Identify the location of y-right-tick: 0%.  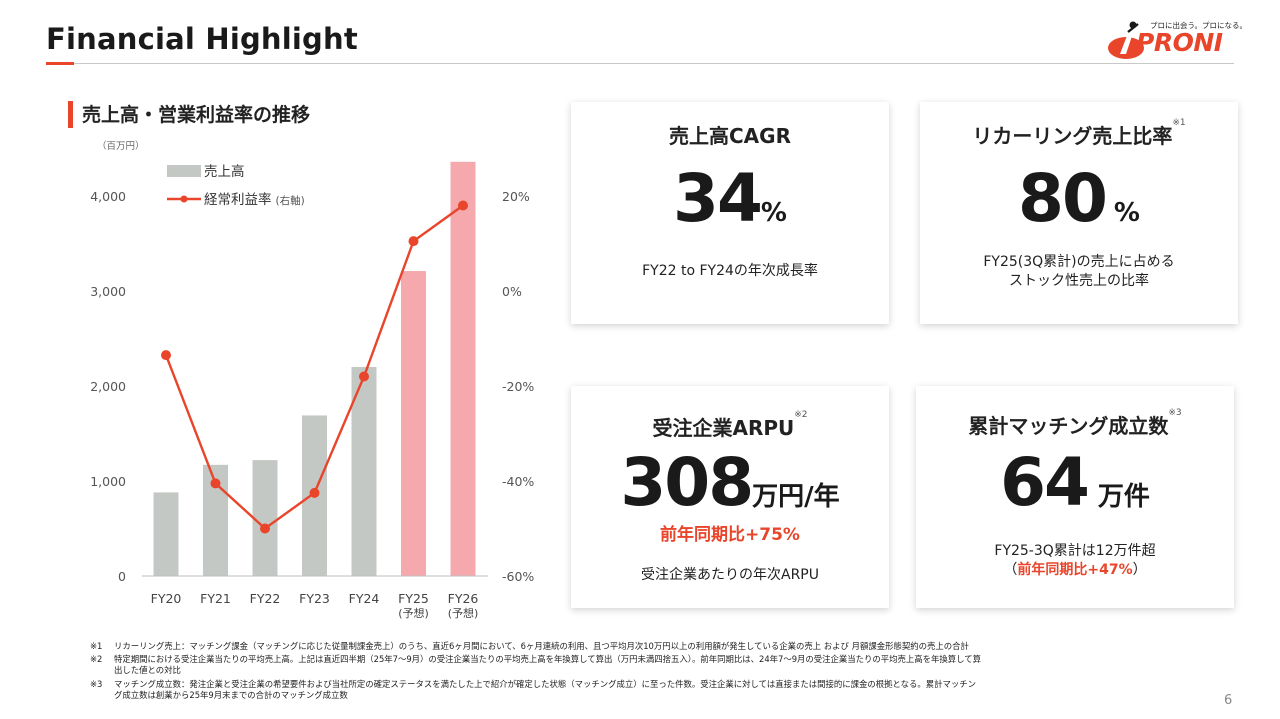
(512, 291).